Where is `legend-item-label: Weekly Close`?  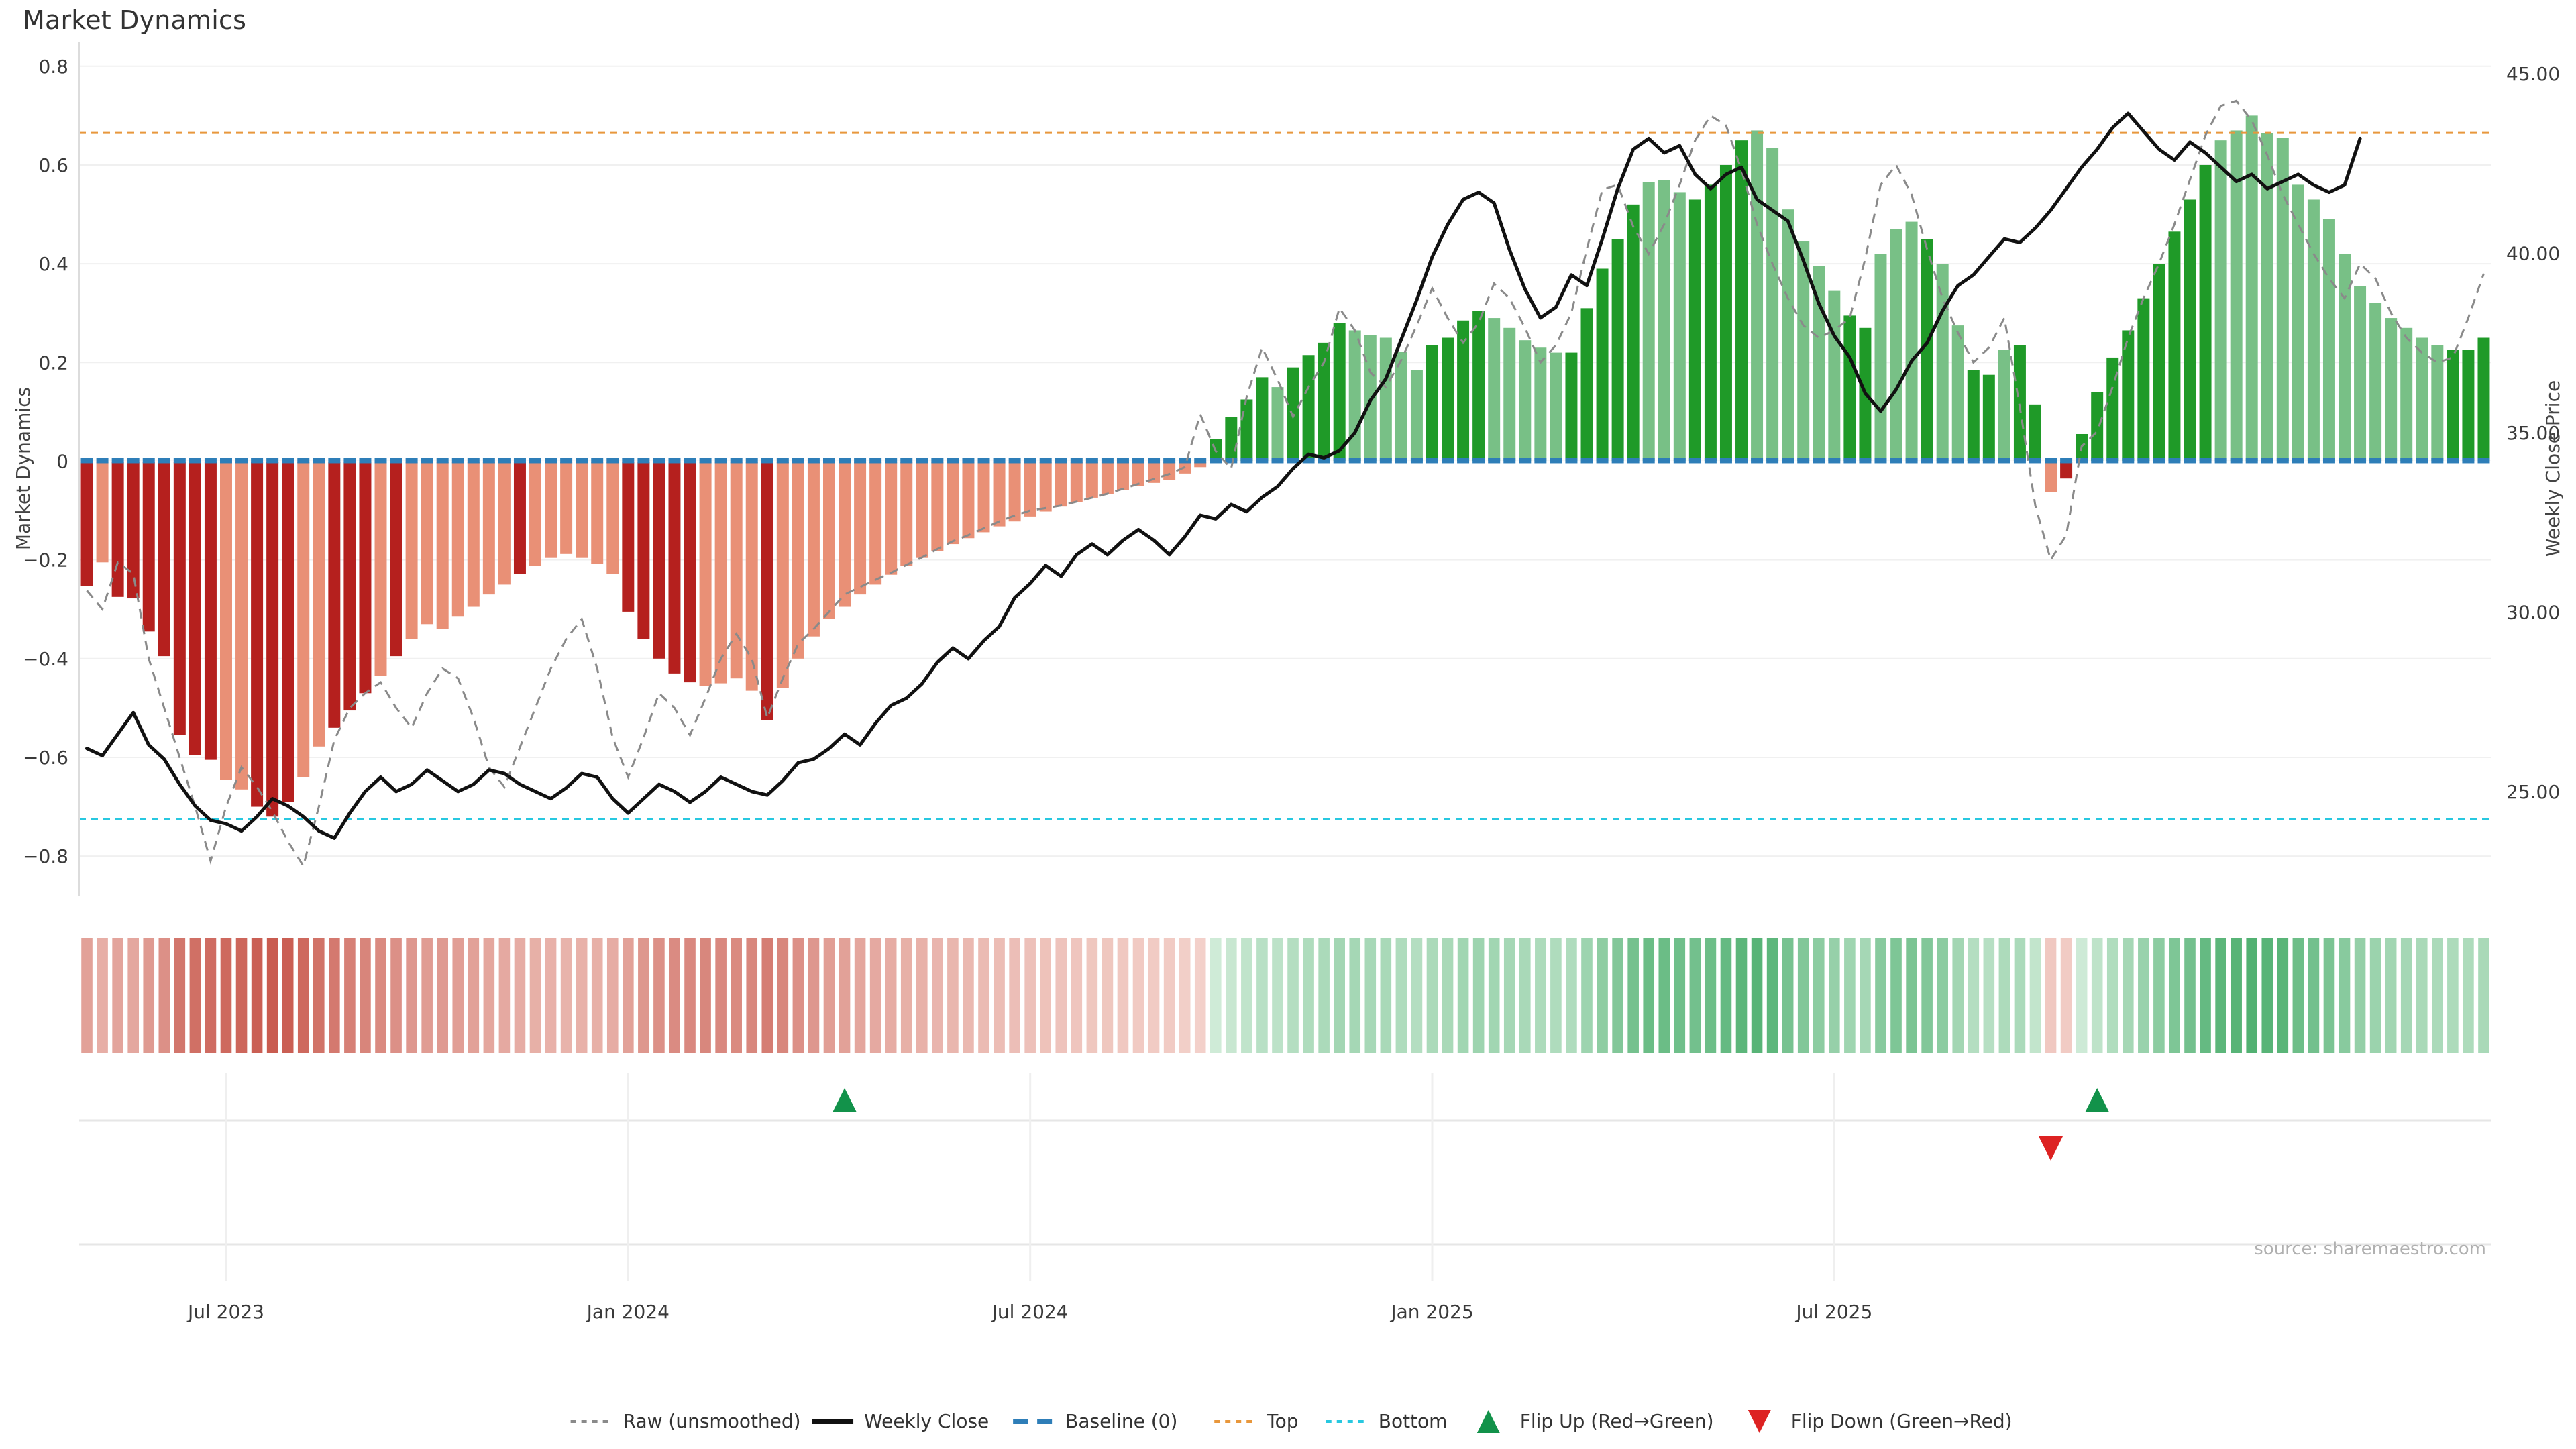 legend-item-label: Weekly Close is located at coordinates (926, 1421).